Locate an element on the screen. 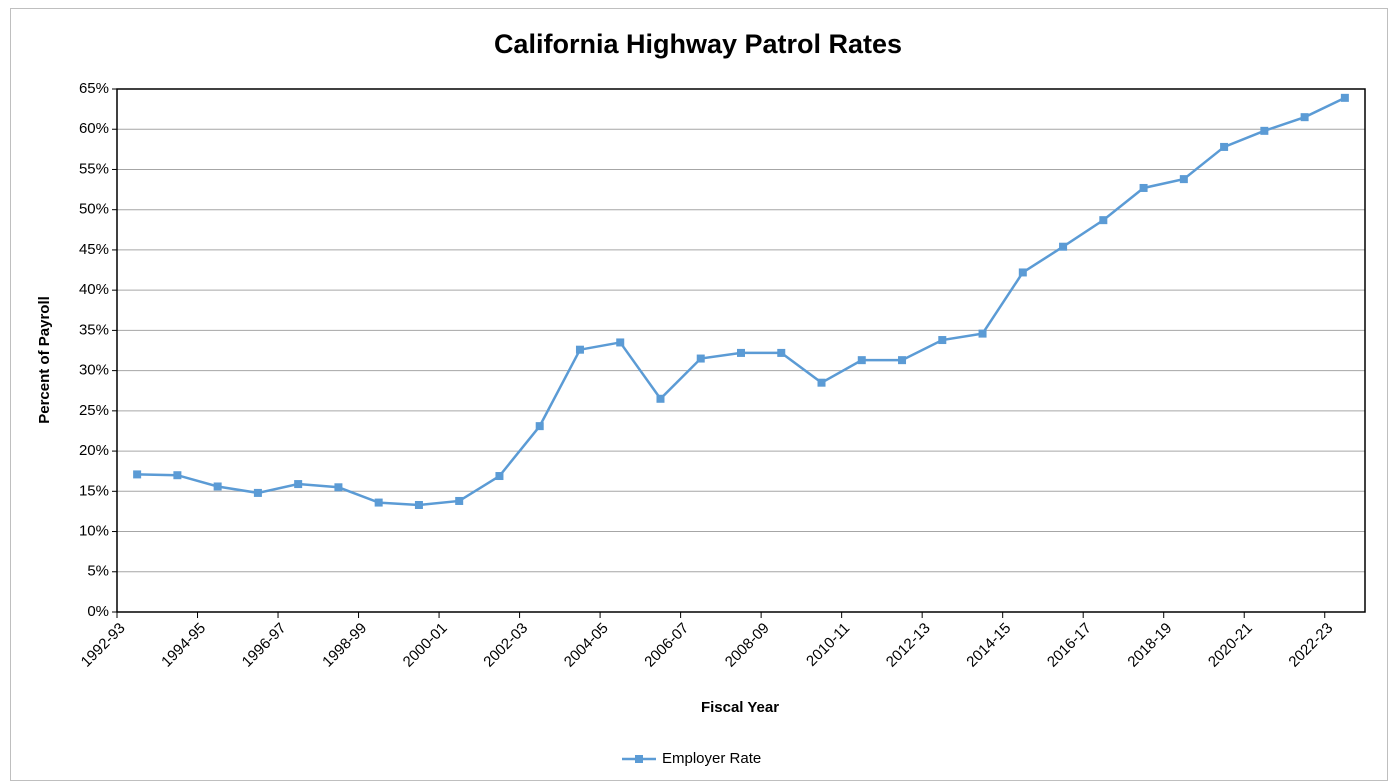 The height and width of the screenshot is (783, 1390). y-tick-label: 50% is located at coordinates (94, 209).